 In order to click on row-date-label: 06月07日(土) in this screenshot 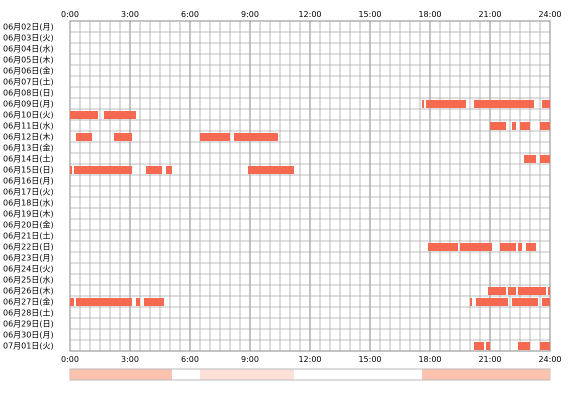, I will do `click(28, 82)`.